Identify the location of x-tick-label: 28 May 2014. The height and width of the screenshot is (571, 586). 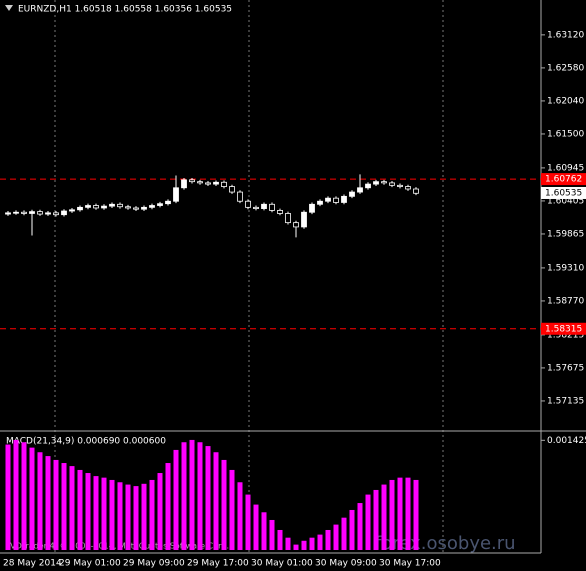
(32, 564).